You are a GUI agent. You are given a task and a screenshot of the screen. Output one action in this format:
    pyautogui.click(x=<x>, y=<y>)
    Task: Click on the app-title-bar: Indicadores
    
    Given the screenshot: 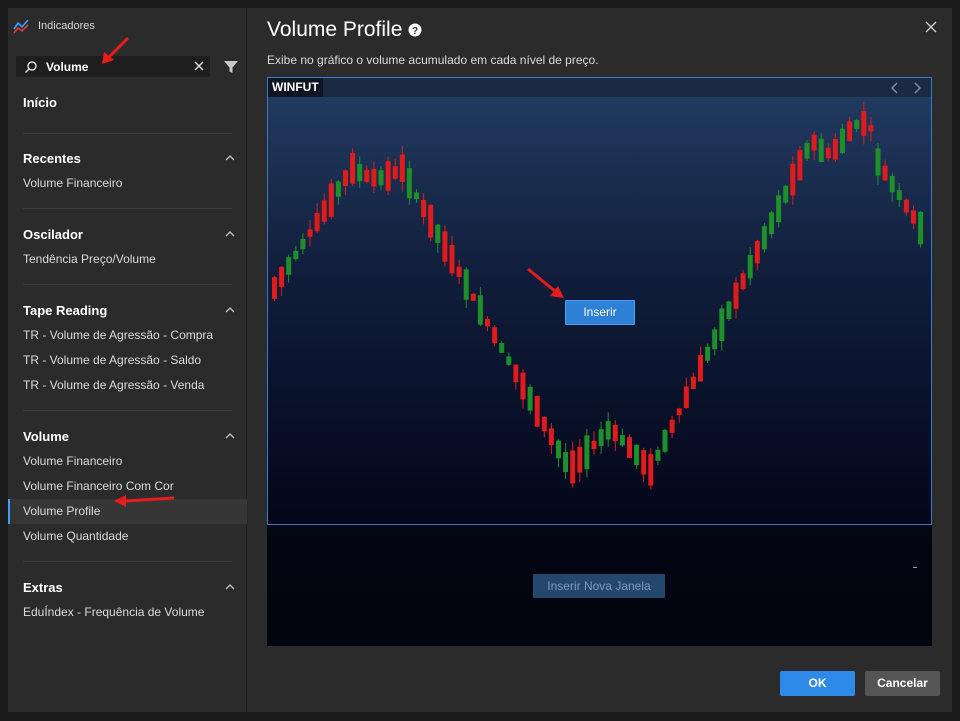 What is the action you would take?
    pyautogui.click(x=53, y=26)
    